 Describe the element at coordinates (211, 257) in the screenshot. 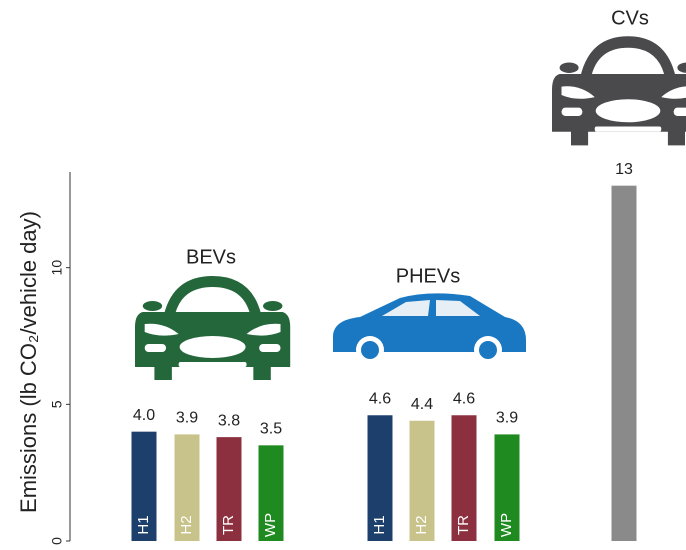

I see `group-label: BEVs` at that location.